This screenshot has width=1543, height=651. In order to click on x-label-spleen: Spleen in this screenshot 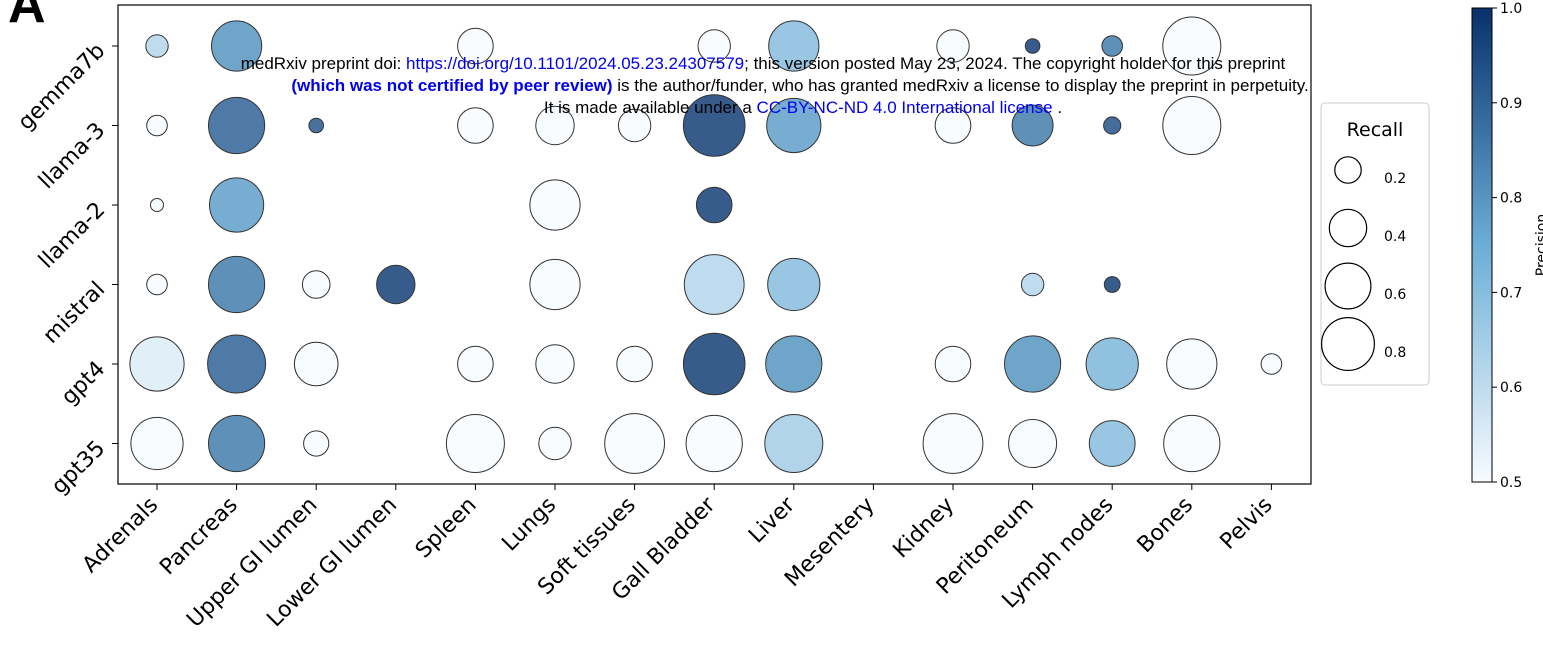, I will do `click(446, 528)`.